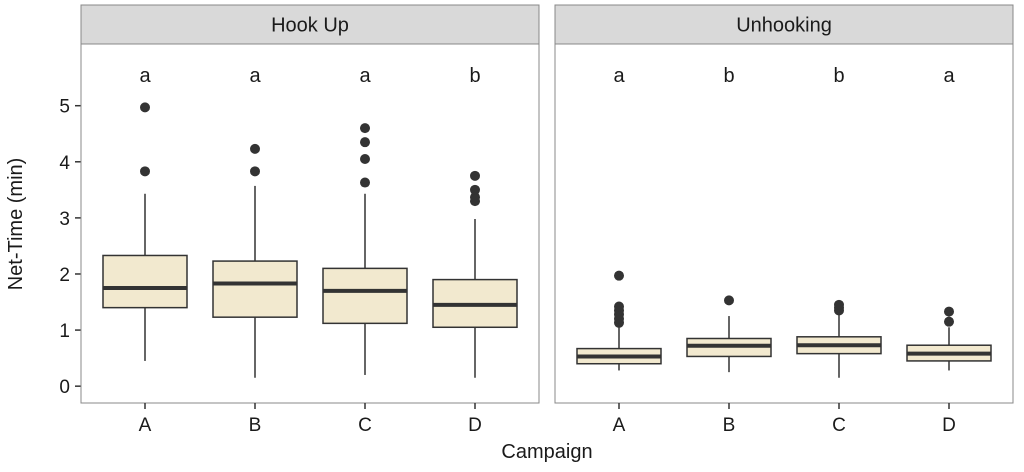  I want to click on y-tick-label: 1, so click(64, 331).